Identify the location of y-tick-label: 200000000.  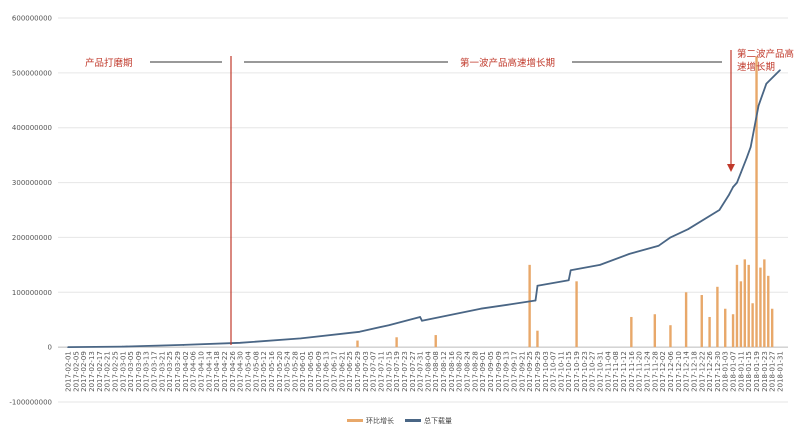
(32, 238).